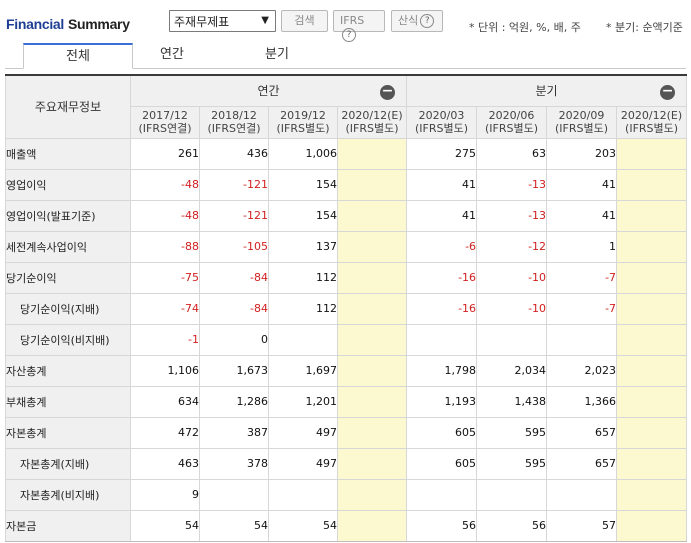  What do you see at coordinates (345, 56) in the screenshot?
I see `period-tabs: 전체 연간 분기` at bounding box center [345, 56].